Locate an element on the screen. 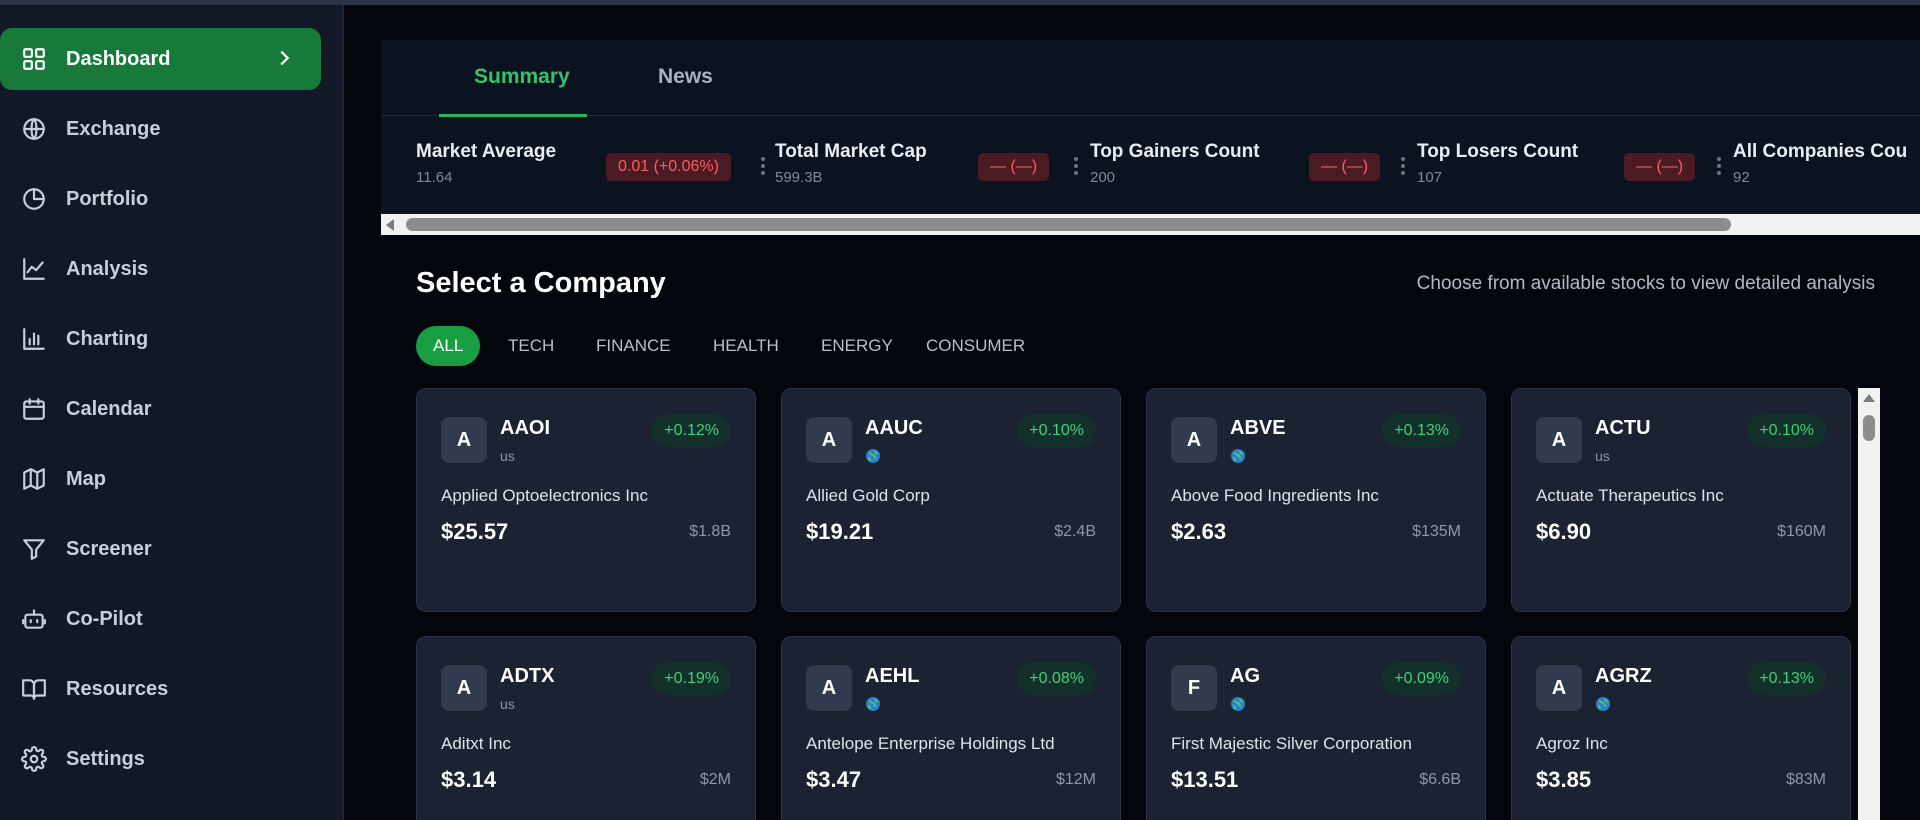 The height and width of the screenshot is (820, 1920). company-price: $2.63 is located at coordinates (1199, 531).